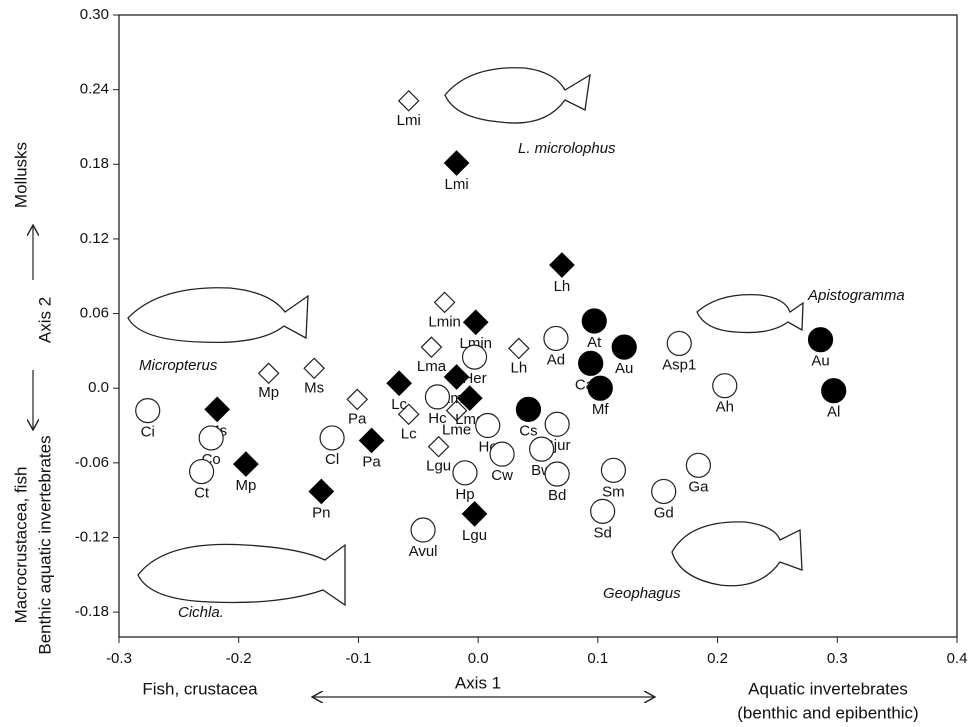 The height and width of the screenshot is (727, 969). Describe the element at coordinates (94, 163) in the screenshot. I see `y-tick-label: 0.18` at that location.